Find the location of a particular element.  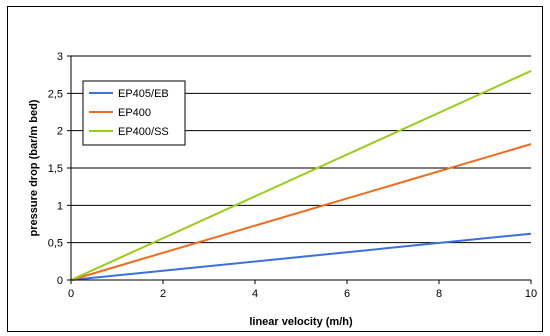

legend: EP405/EB EP400 EP400/SS is located at coordinates (134, 113).